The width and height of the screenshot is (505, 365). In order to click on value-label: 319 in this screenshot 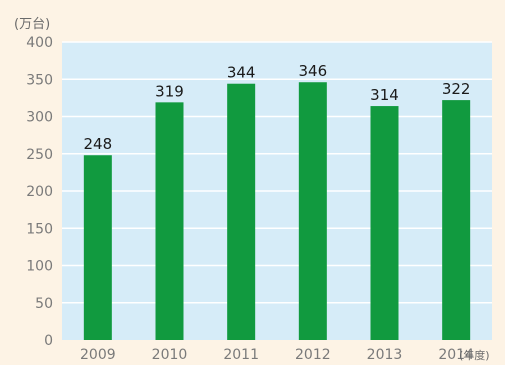, I will do `click(169, 91)`.